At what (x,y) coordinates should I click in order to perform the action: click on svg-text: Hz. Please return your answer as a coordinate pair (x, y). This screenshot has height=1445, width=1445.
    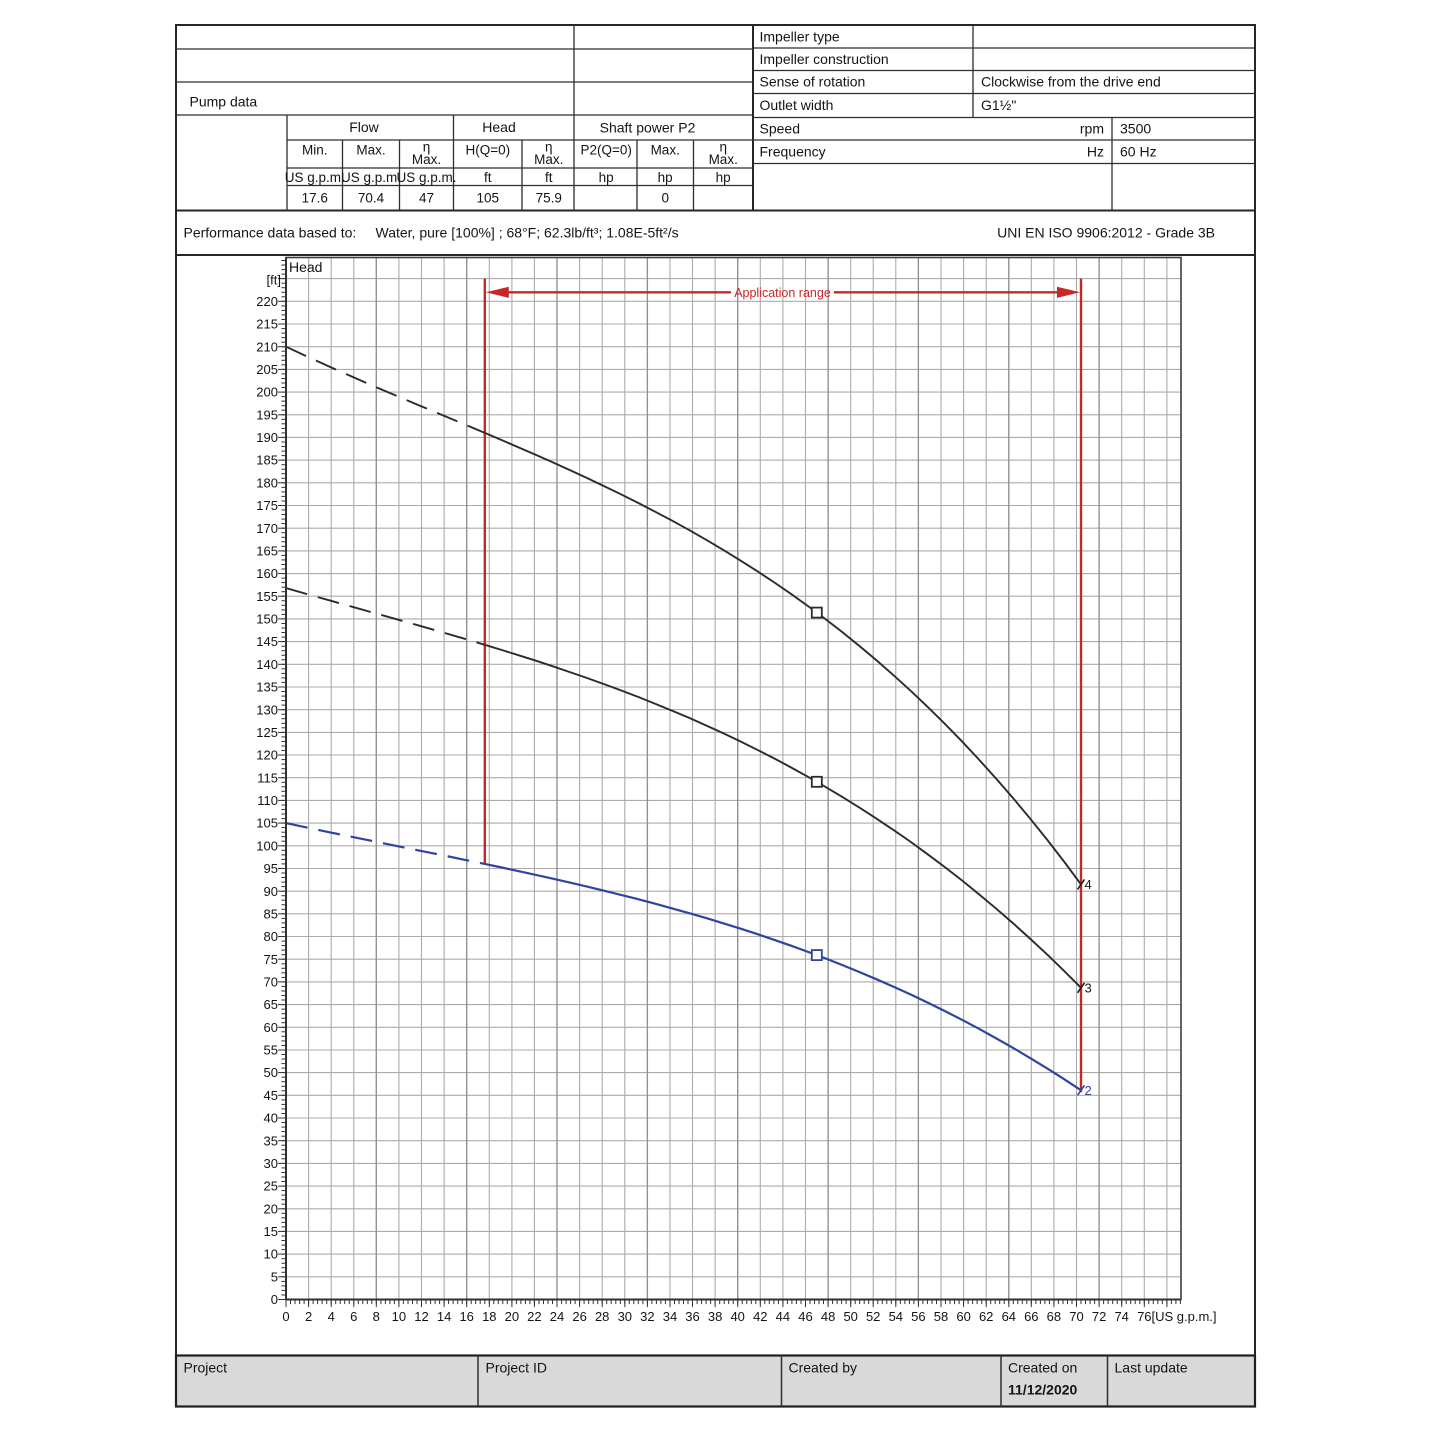
    Looking at the image, I should click on (1095, 152).